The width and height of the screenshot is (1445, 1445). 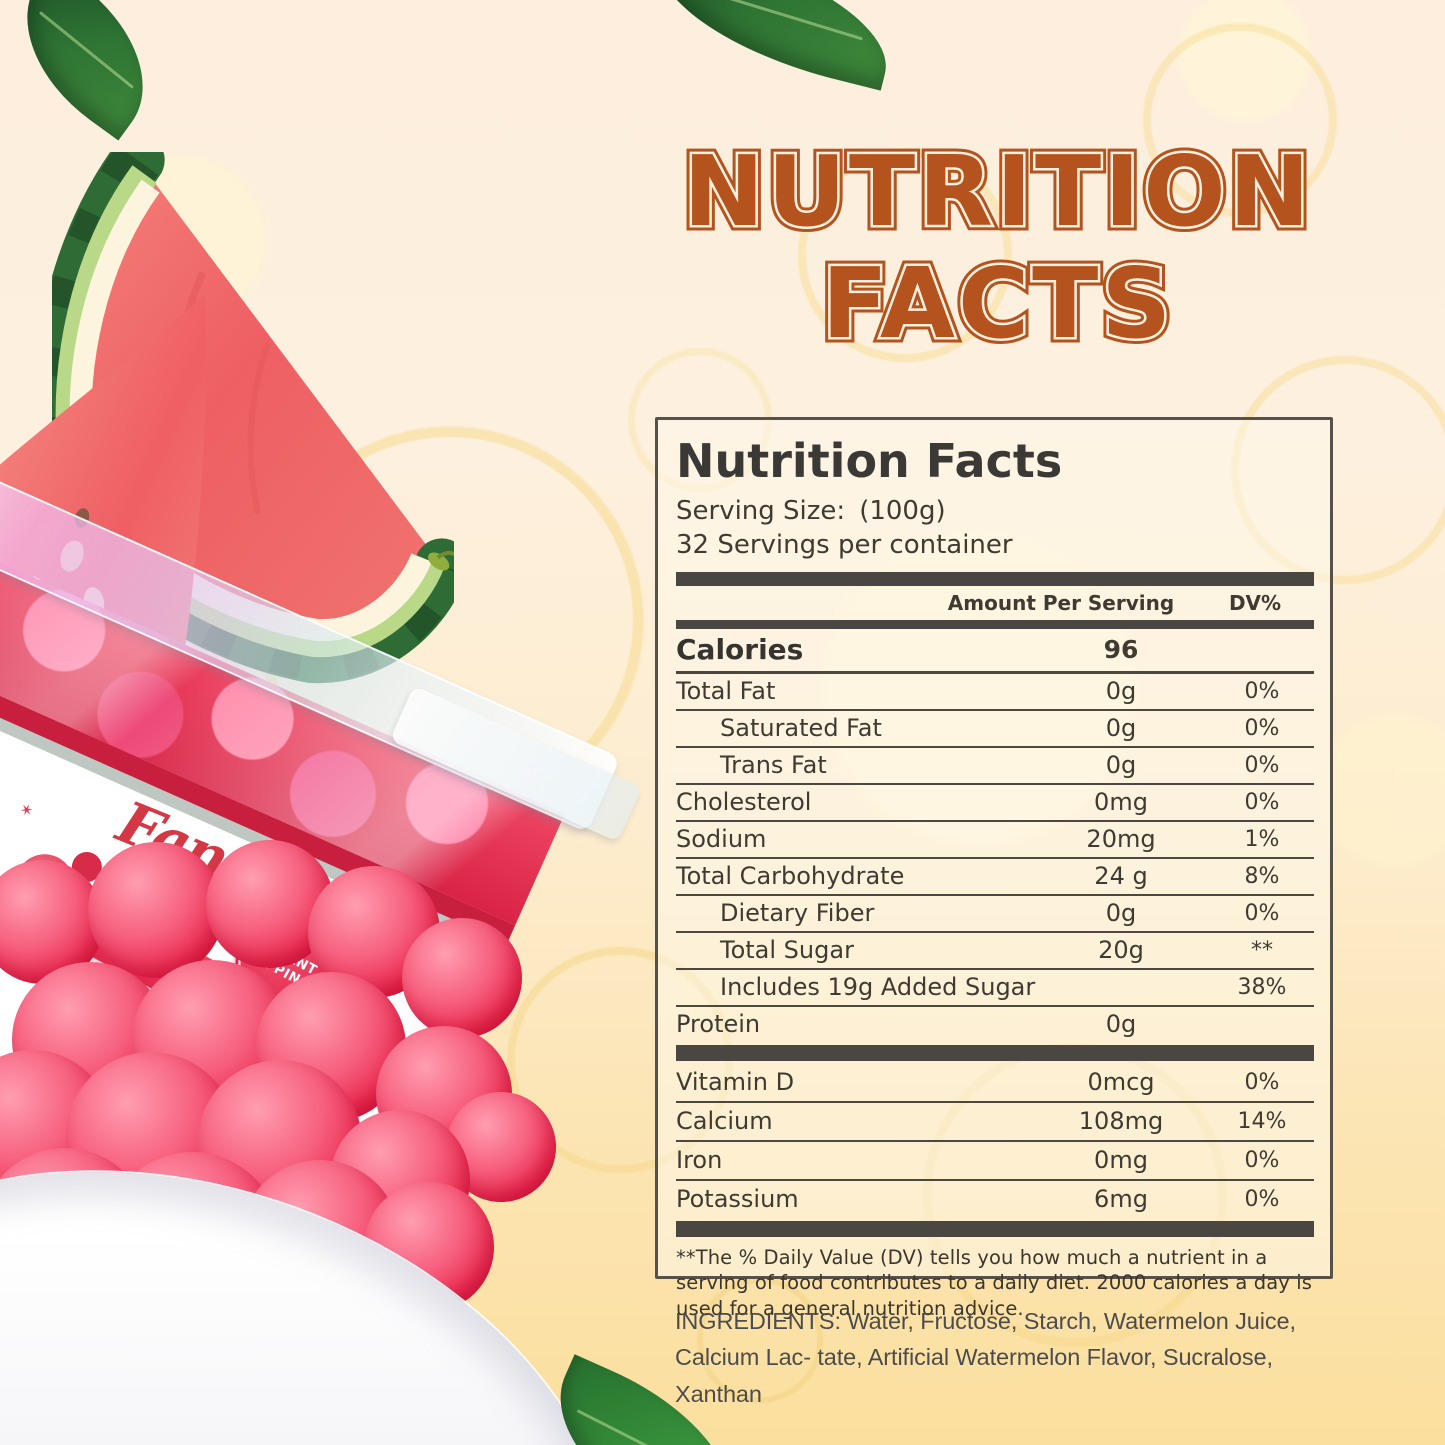 I want to click on vitamin-label: Potassium, so click(x=737, y=1199).